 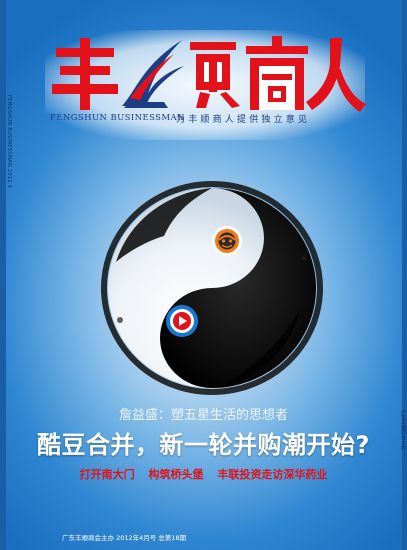 What do you see at coordinates (203, 415) in the screenshot?
I see `cover-sub-headline: 詹益盛：塑五星生活的思想者` at bounding box center [203, 415].